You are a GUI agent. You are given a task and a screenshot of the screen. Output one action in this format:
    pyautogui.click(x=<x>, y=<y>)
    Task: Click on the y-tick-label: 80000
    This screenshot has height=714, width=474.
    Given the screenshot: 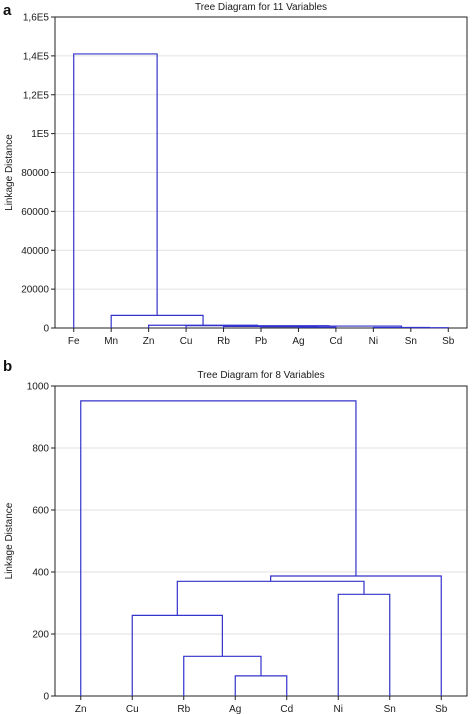 What is the action you would take?
    pyautogui.click(x=35, y=173)
    